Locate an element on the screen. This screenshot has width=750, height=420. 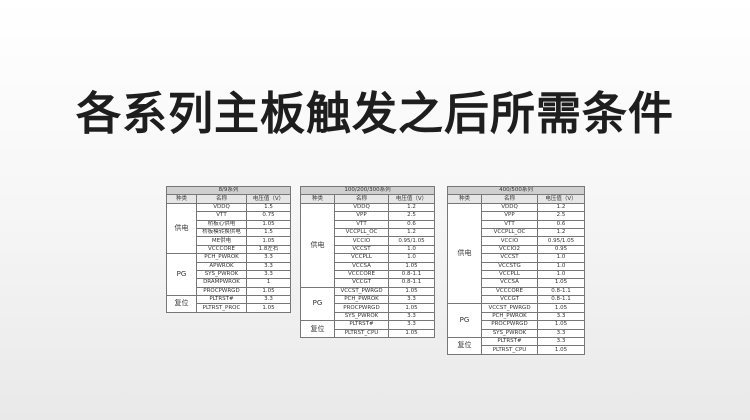
column-header: 名称 is located at coordinates (221, 199).